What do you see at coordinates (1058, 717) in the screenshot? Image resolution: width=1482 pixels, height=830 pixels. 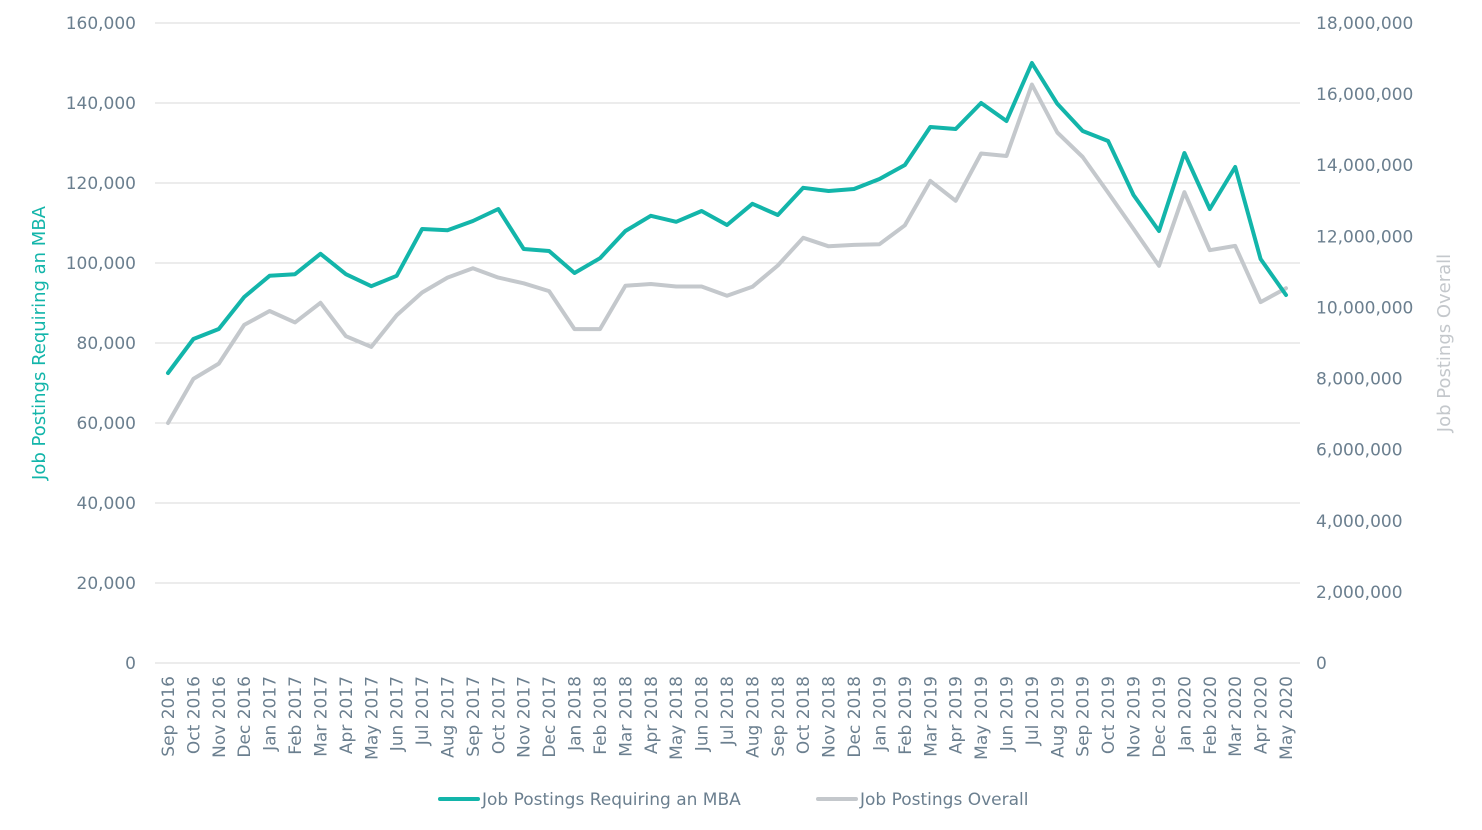 I see `x-tick-label: Aug 2019` at bounding box center [1058, 717].